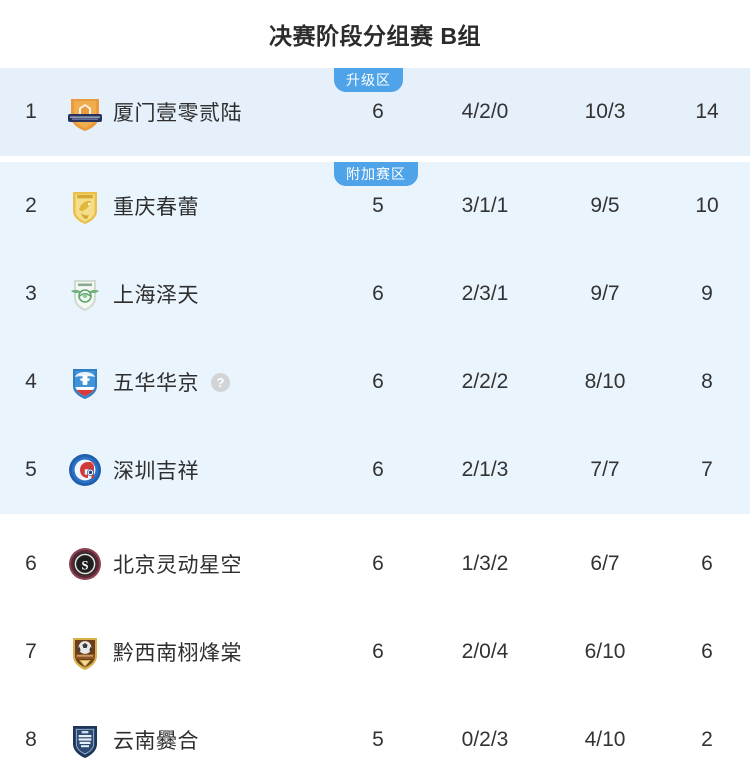  Describe the element at coordinates (485, 381) in the screenshot. I see `wdl-cell: 2/2/2` at that location.